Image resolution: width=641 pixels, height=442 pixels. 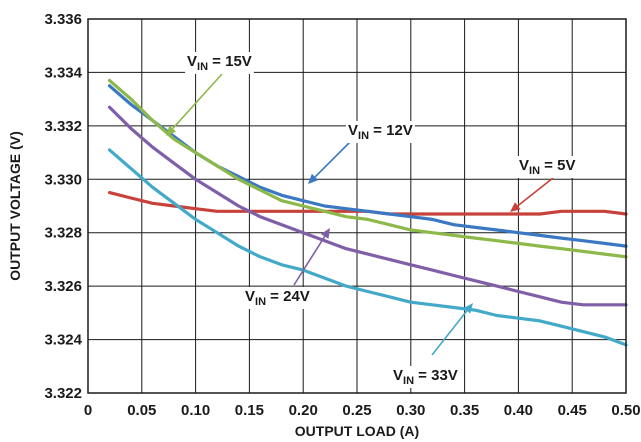 I want to click on series-label: VIN = 15V, so click(x=219, y=63).